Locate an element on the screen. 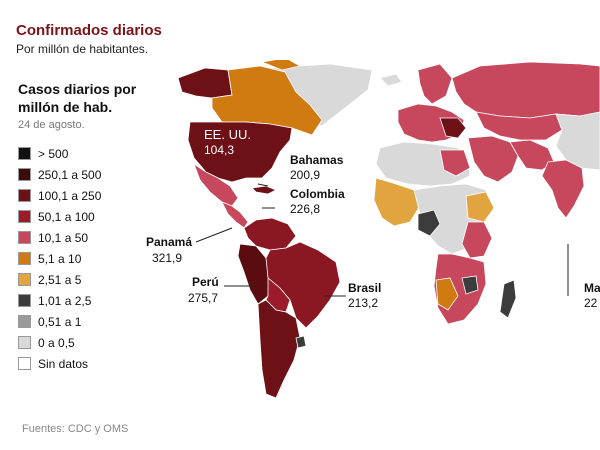 The width and height of the screenshot is (600, 450). label-panama-name: Panamá is located at coordinates (169, 242).